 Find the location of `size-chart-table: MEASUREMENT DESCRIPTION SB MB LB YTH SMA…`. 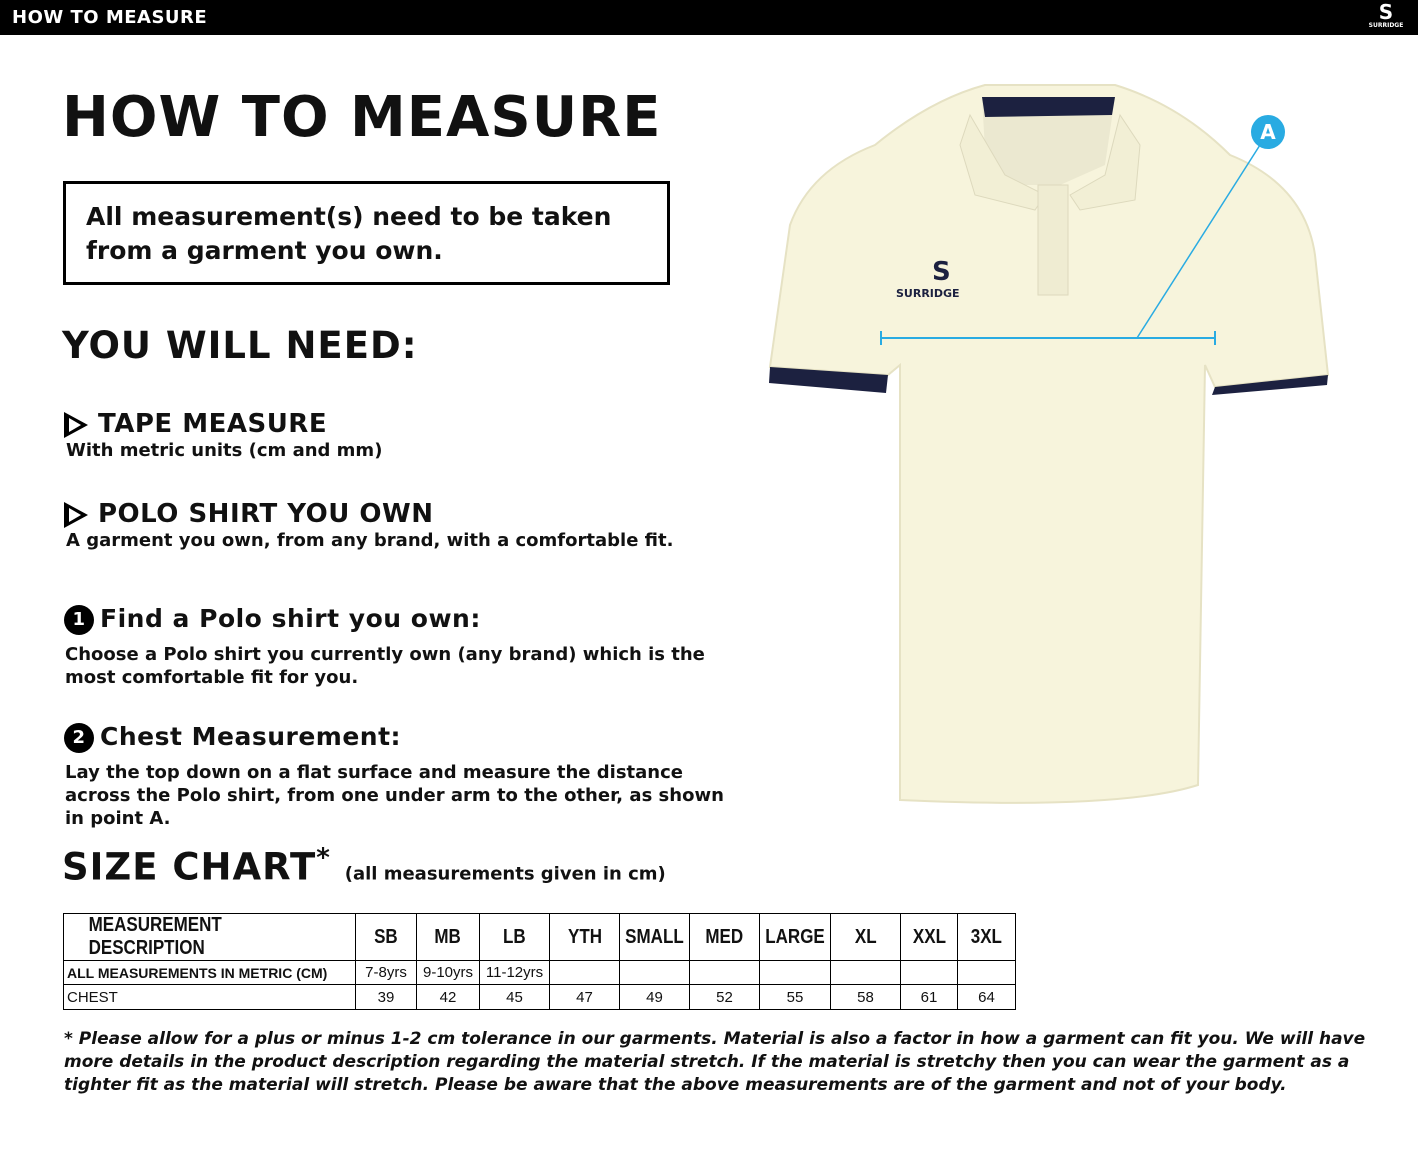

size-chart-table: MEASUREMENT DESCRIPTION SB MB LB YTH SMA… is located at coordinates (539, 961).